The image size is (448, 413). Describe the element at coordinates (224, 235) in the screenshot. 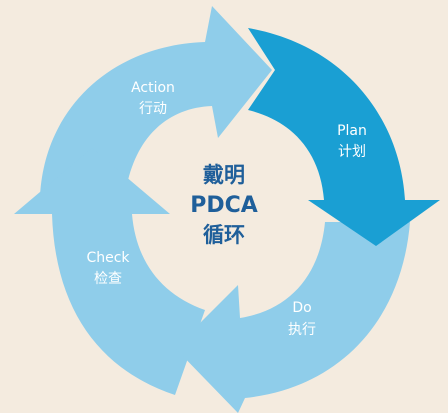

I see `center-title-line3: 循环` at that location.